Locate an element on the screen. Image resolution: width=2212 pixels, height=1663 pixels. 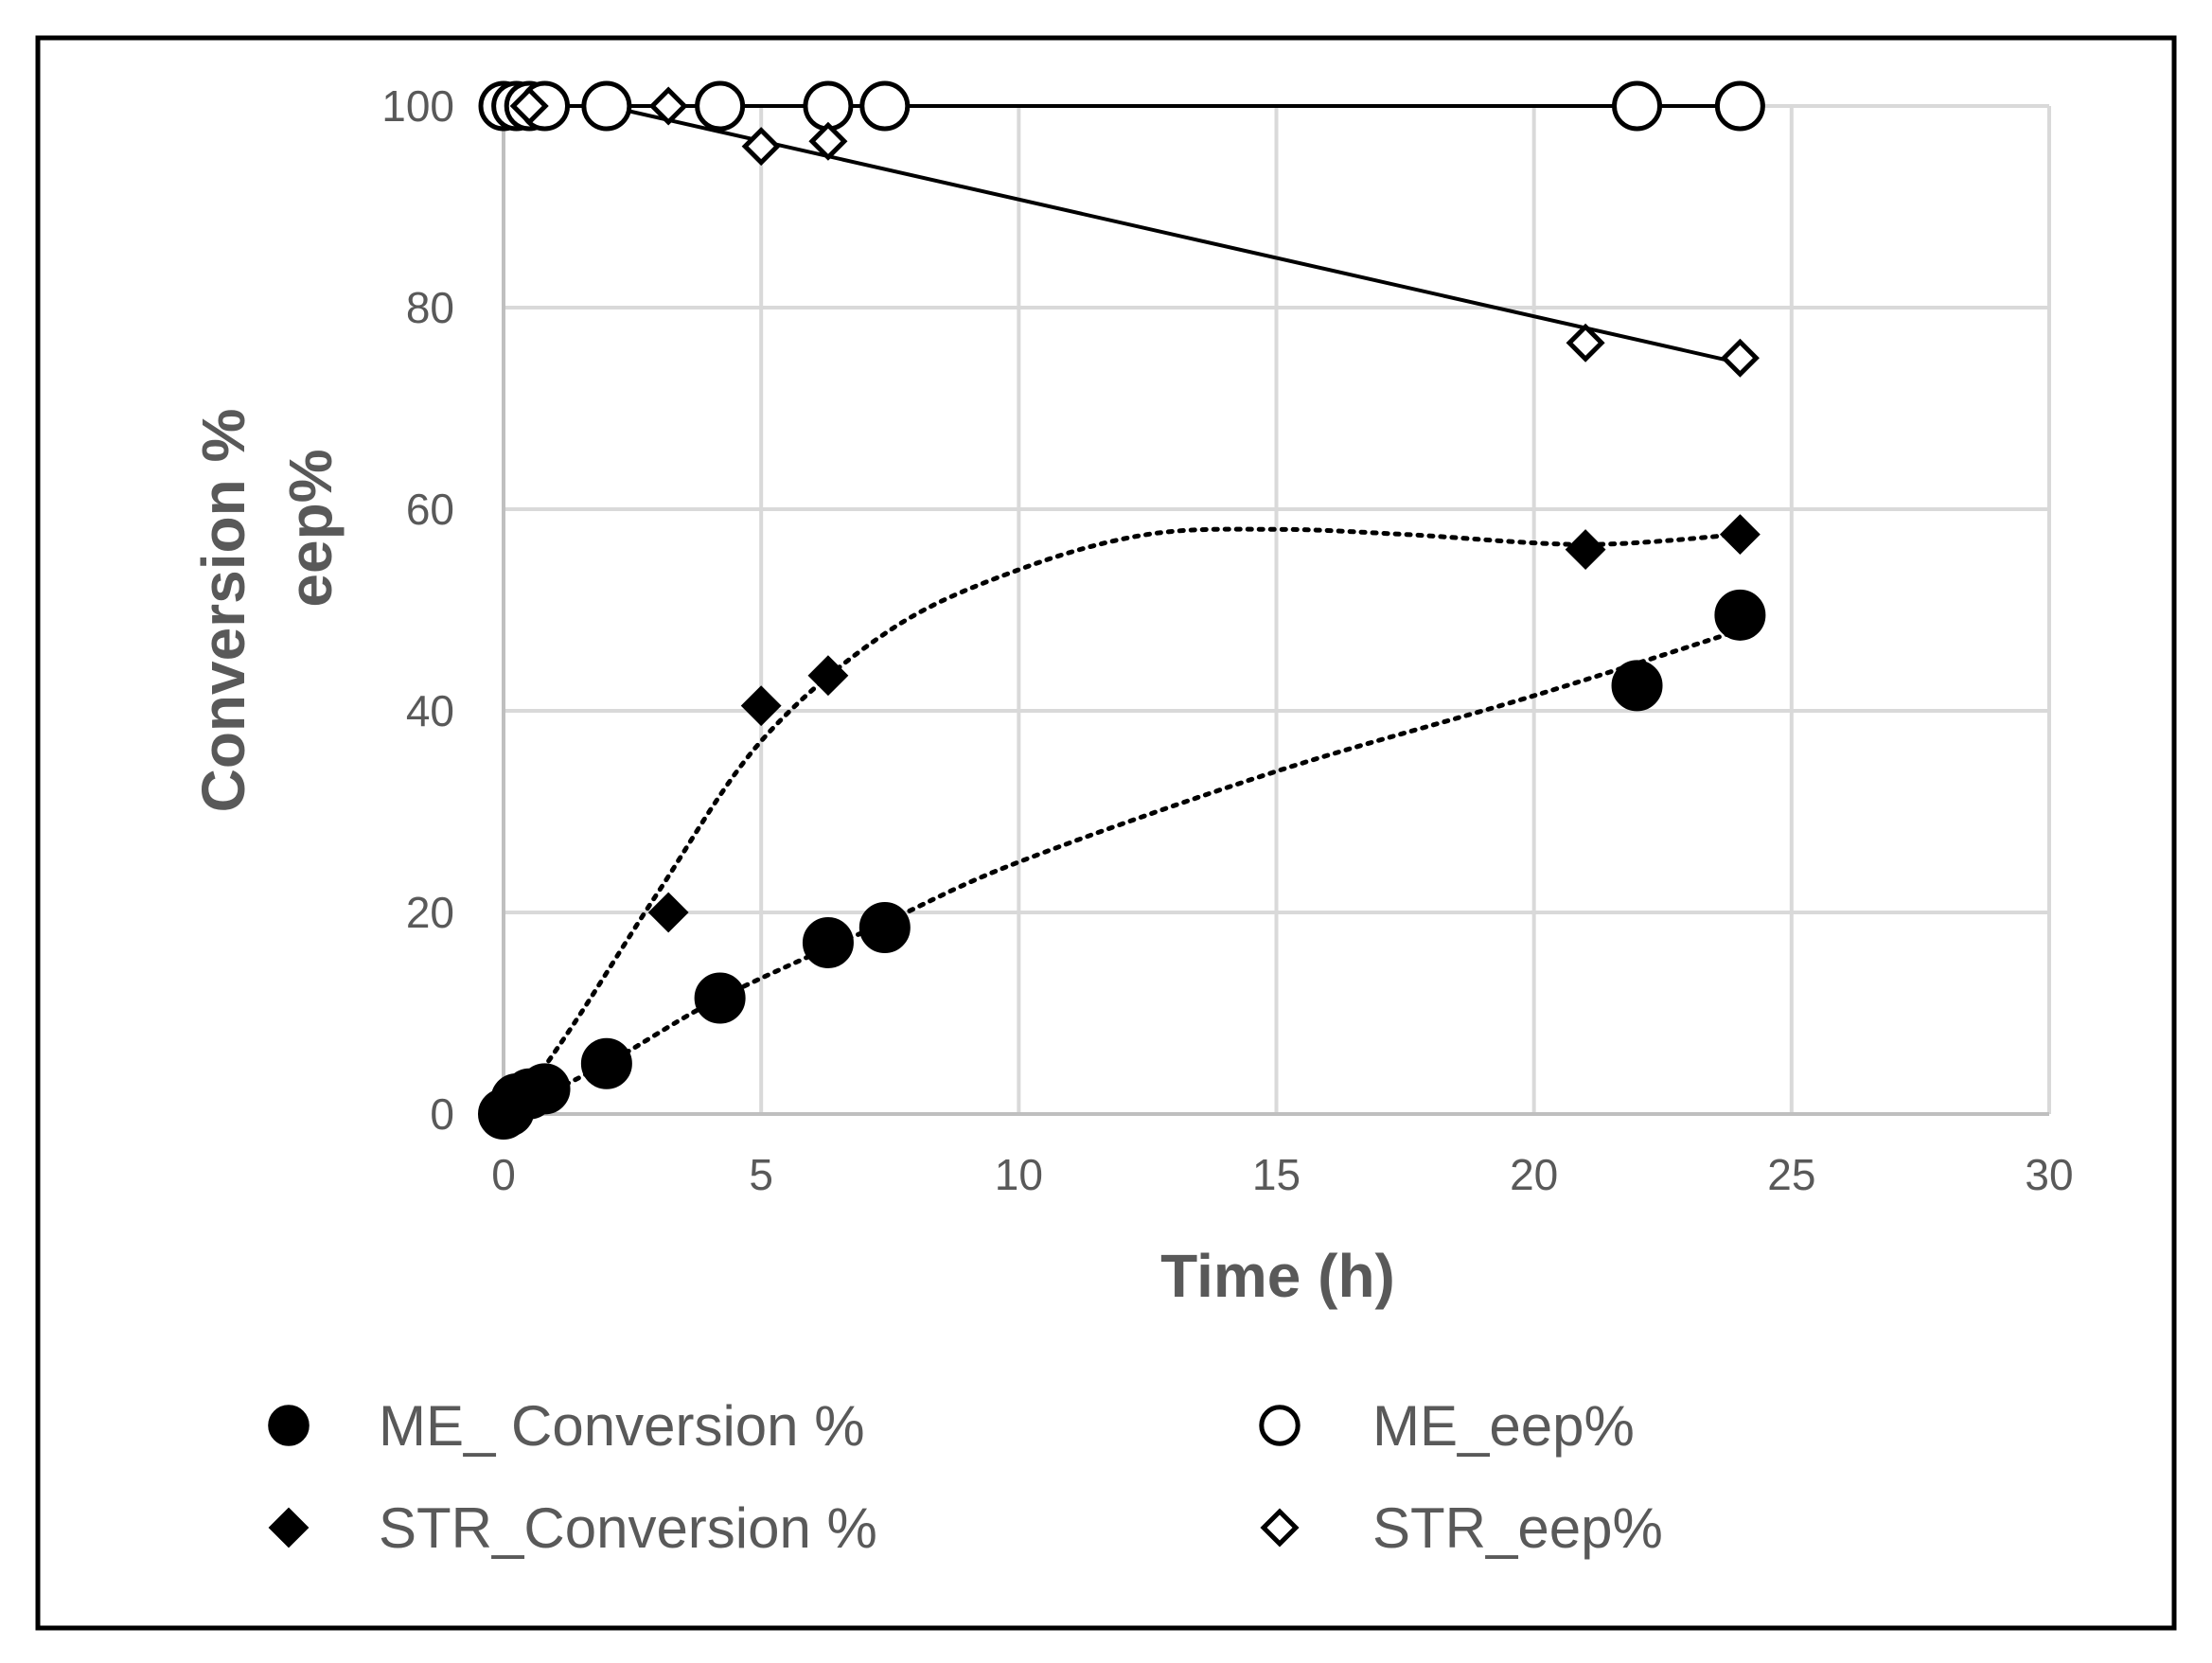
x-tick-label: 15 is located at coordinates (1276, 1174).